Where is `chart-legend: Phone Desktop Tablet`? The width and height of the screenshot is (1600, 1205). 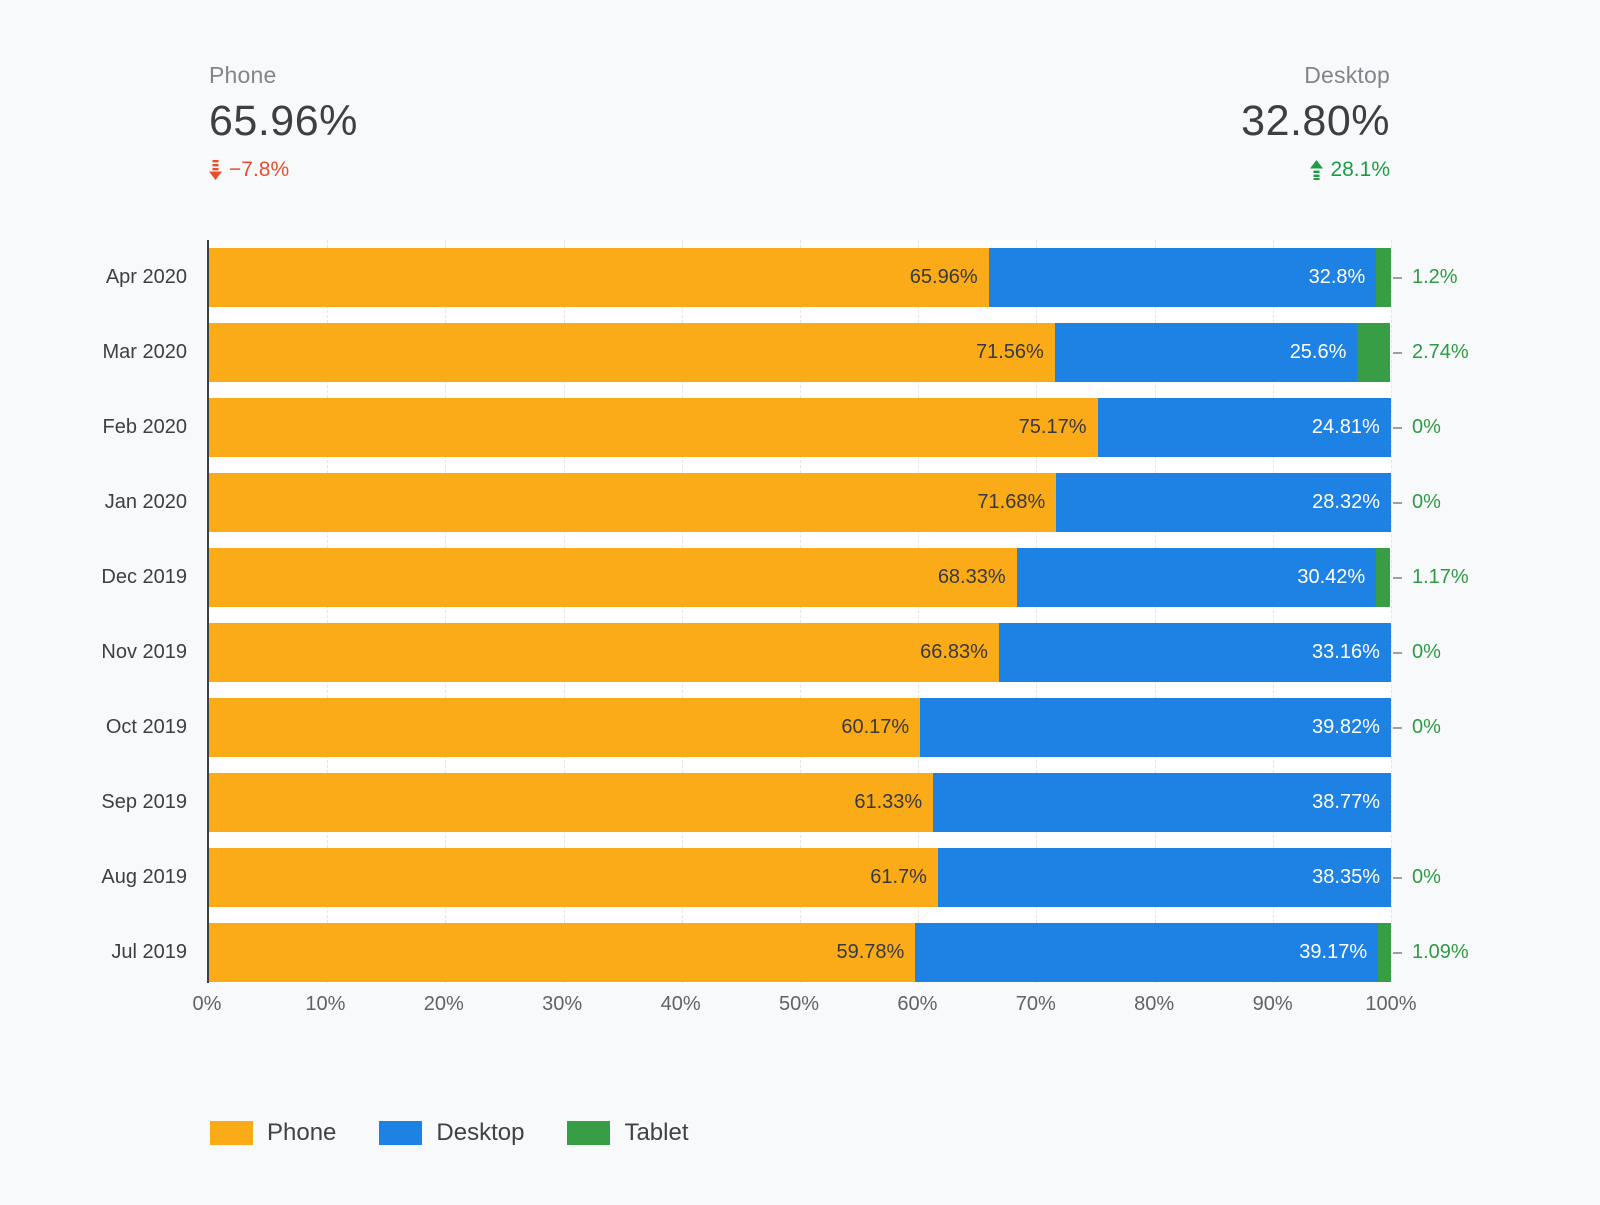 chart-legend: Phone Desktop Tablet is located at coordinates (471, 1133).